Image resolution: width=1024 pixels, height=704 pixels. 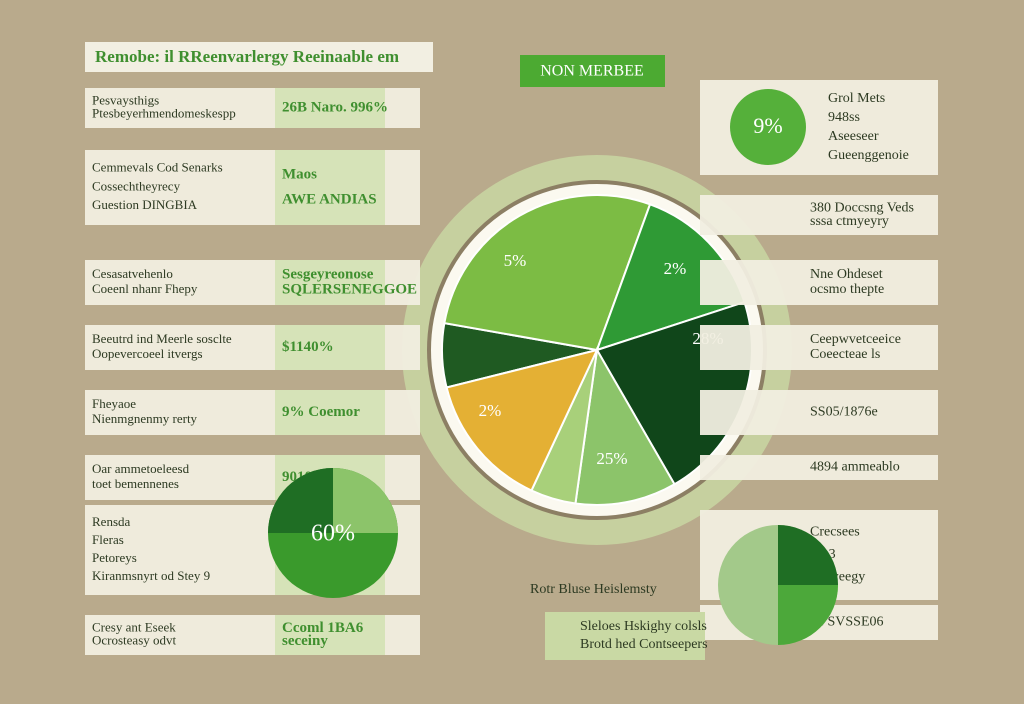 I want to click on panel-value: AWE ANDIAS, so click(x=329, y=199).